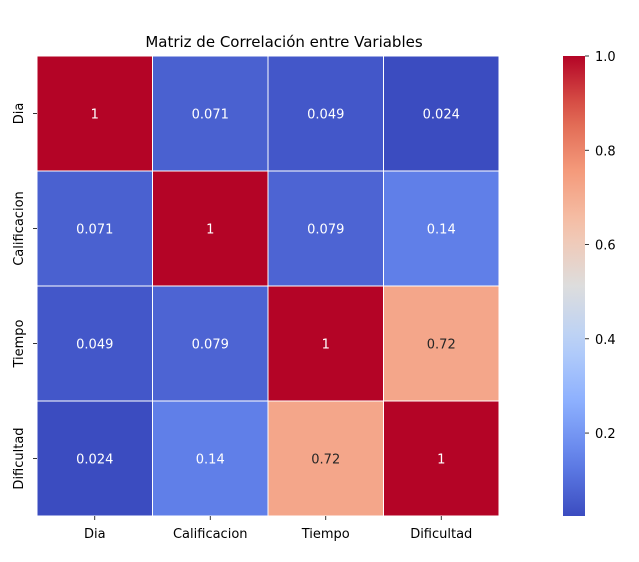 The height and width of the screenshot is (562, 639). What do you see at coordinates (589, 283) in the screenshot?
I see `colorbar: 0.2 0.4 0.6 0.8 1.0` at bounding box center [589, 283].